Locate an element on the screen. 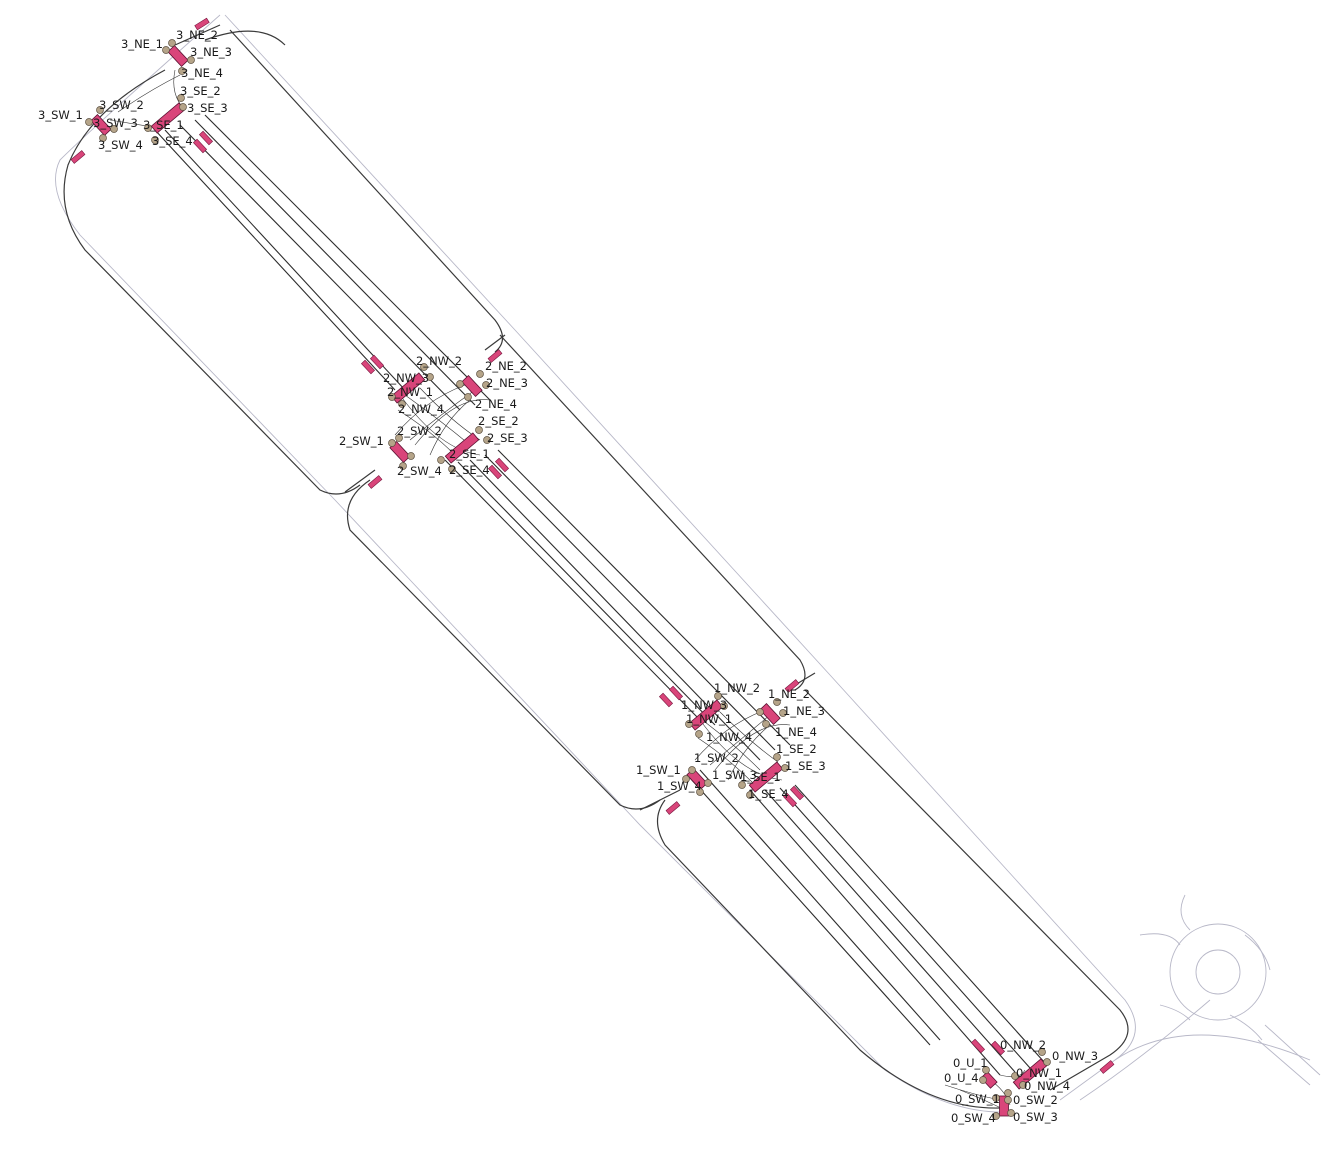  node-label: 1_SW_1 is located at coordinates (658, 770).